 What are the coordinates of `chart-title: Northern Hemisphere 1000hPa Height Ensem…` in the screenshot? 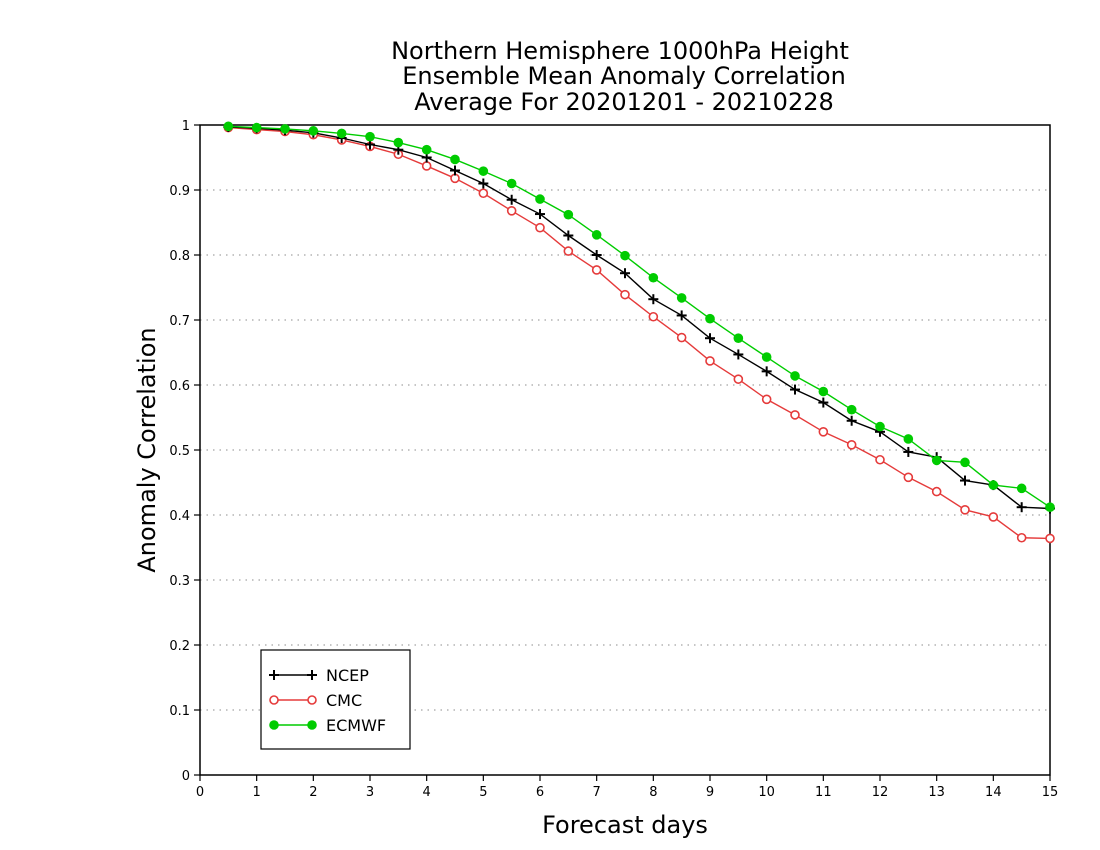 It's located at (620, 76).